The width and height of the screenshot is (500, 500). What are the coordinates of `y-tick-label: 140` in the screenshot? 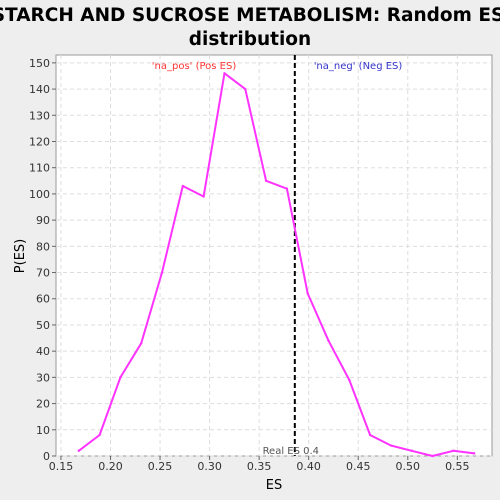 It's located at (39, 89).